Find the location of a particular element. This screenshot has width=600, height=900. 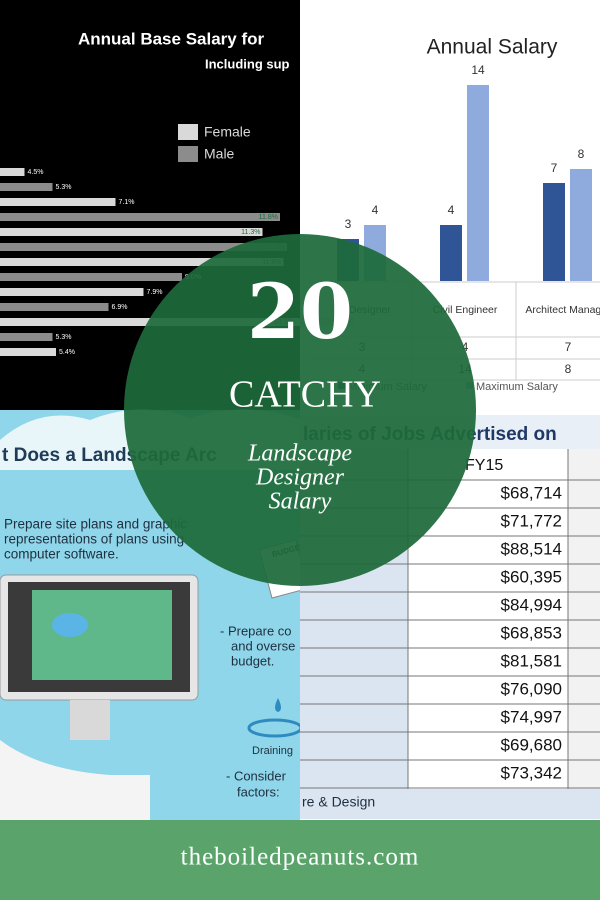

table-cell: 8 is located at coordinates (568, 369).